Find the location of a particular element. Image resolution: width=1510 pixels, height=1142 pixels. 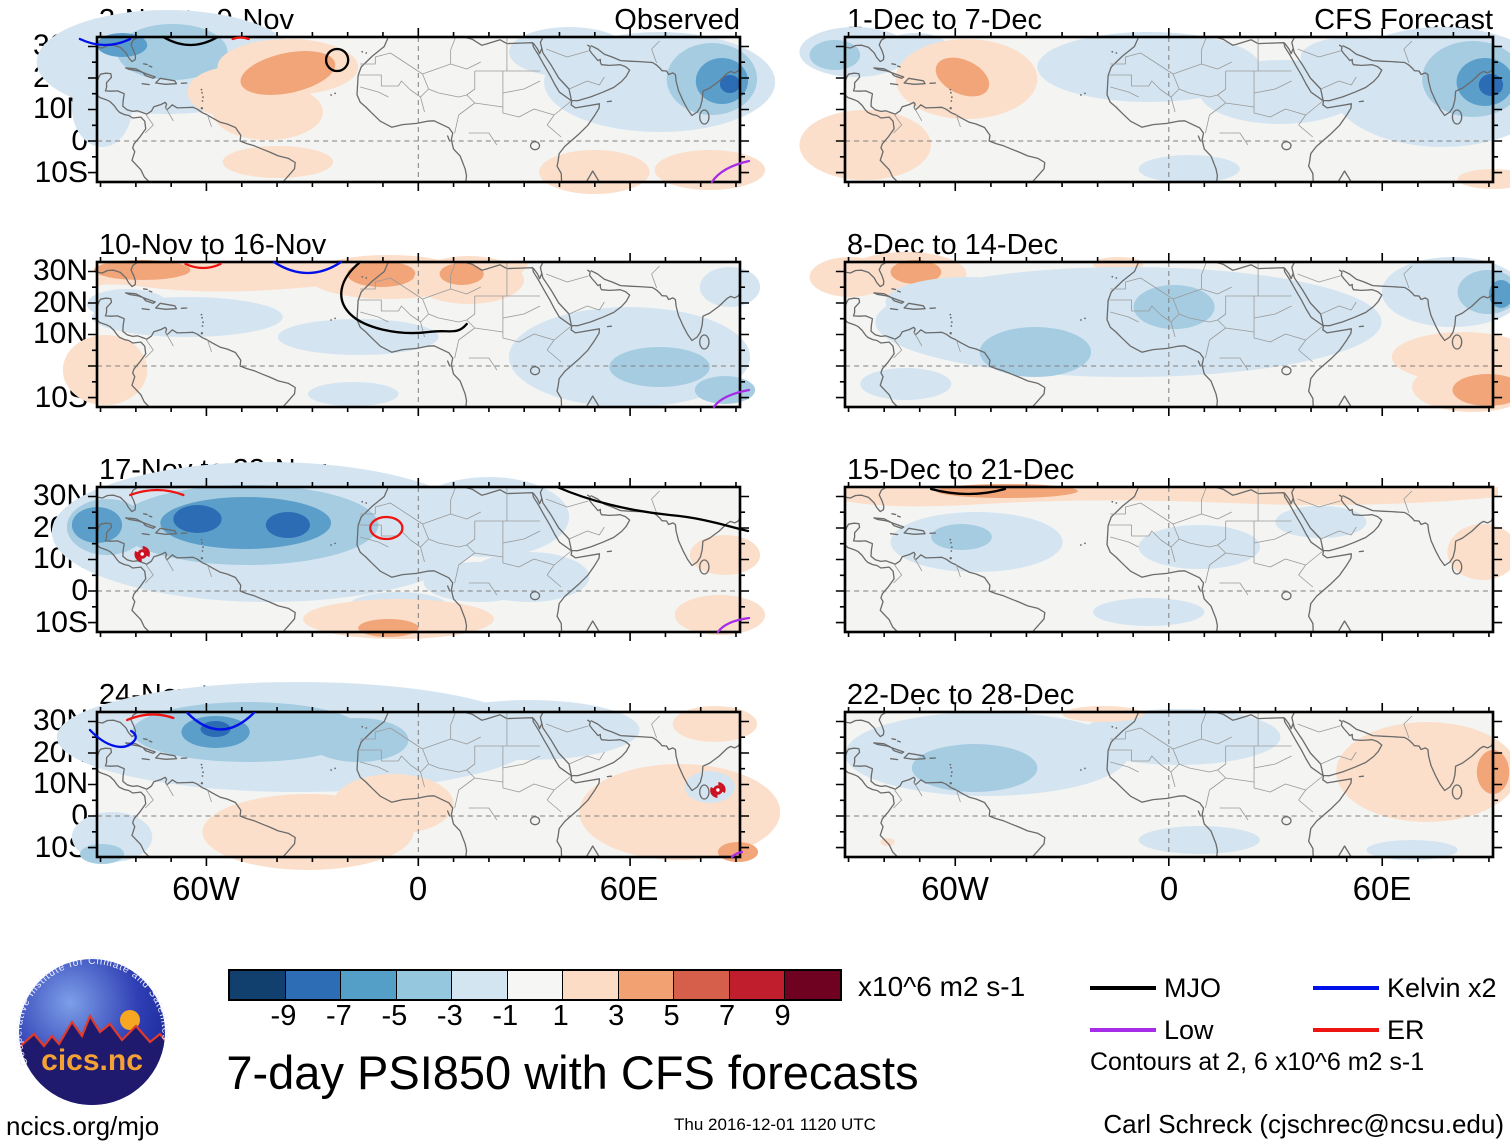

colorbar-tick-label: 1 is located at coordinates (560, 1016).